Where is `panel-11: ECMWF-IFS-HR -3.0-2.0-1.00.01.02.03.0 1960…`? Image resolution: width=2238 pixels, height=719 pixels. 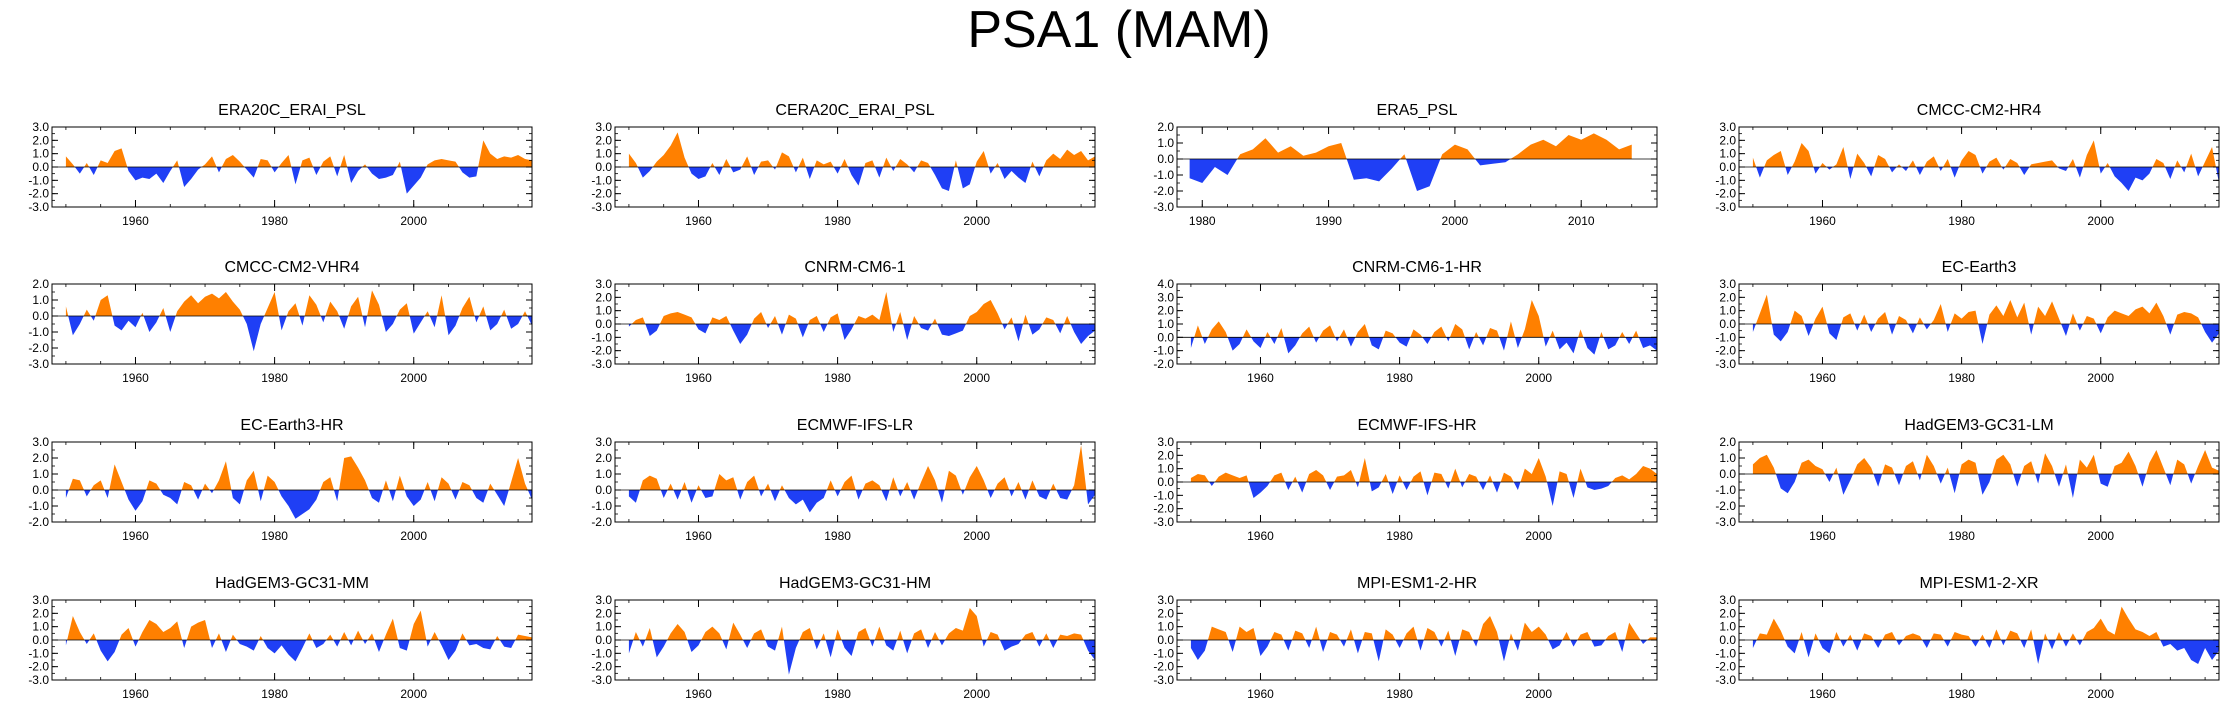 panel-11: ECMWF-IFS-HR -3.0-2.0-1.00.01.02.03.0 1960… is located at coordinates (1405, 480).